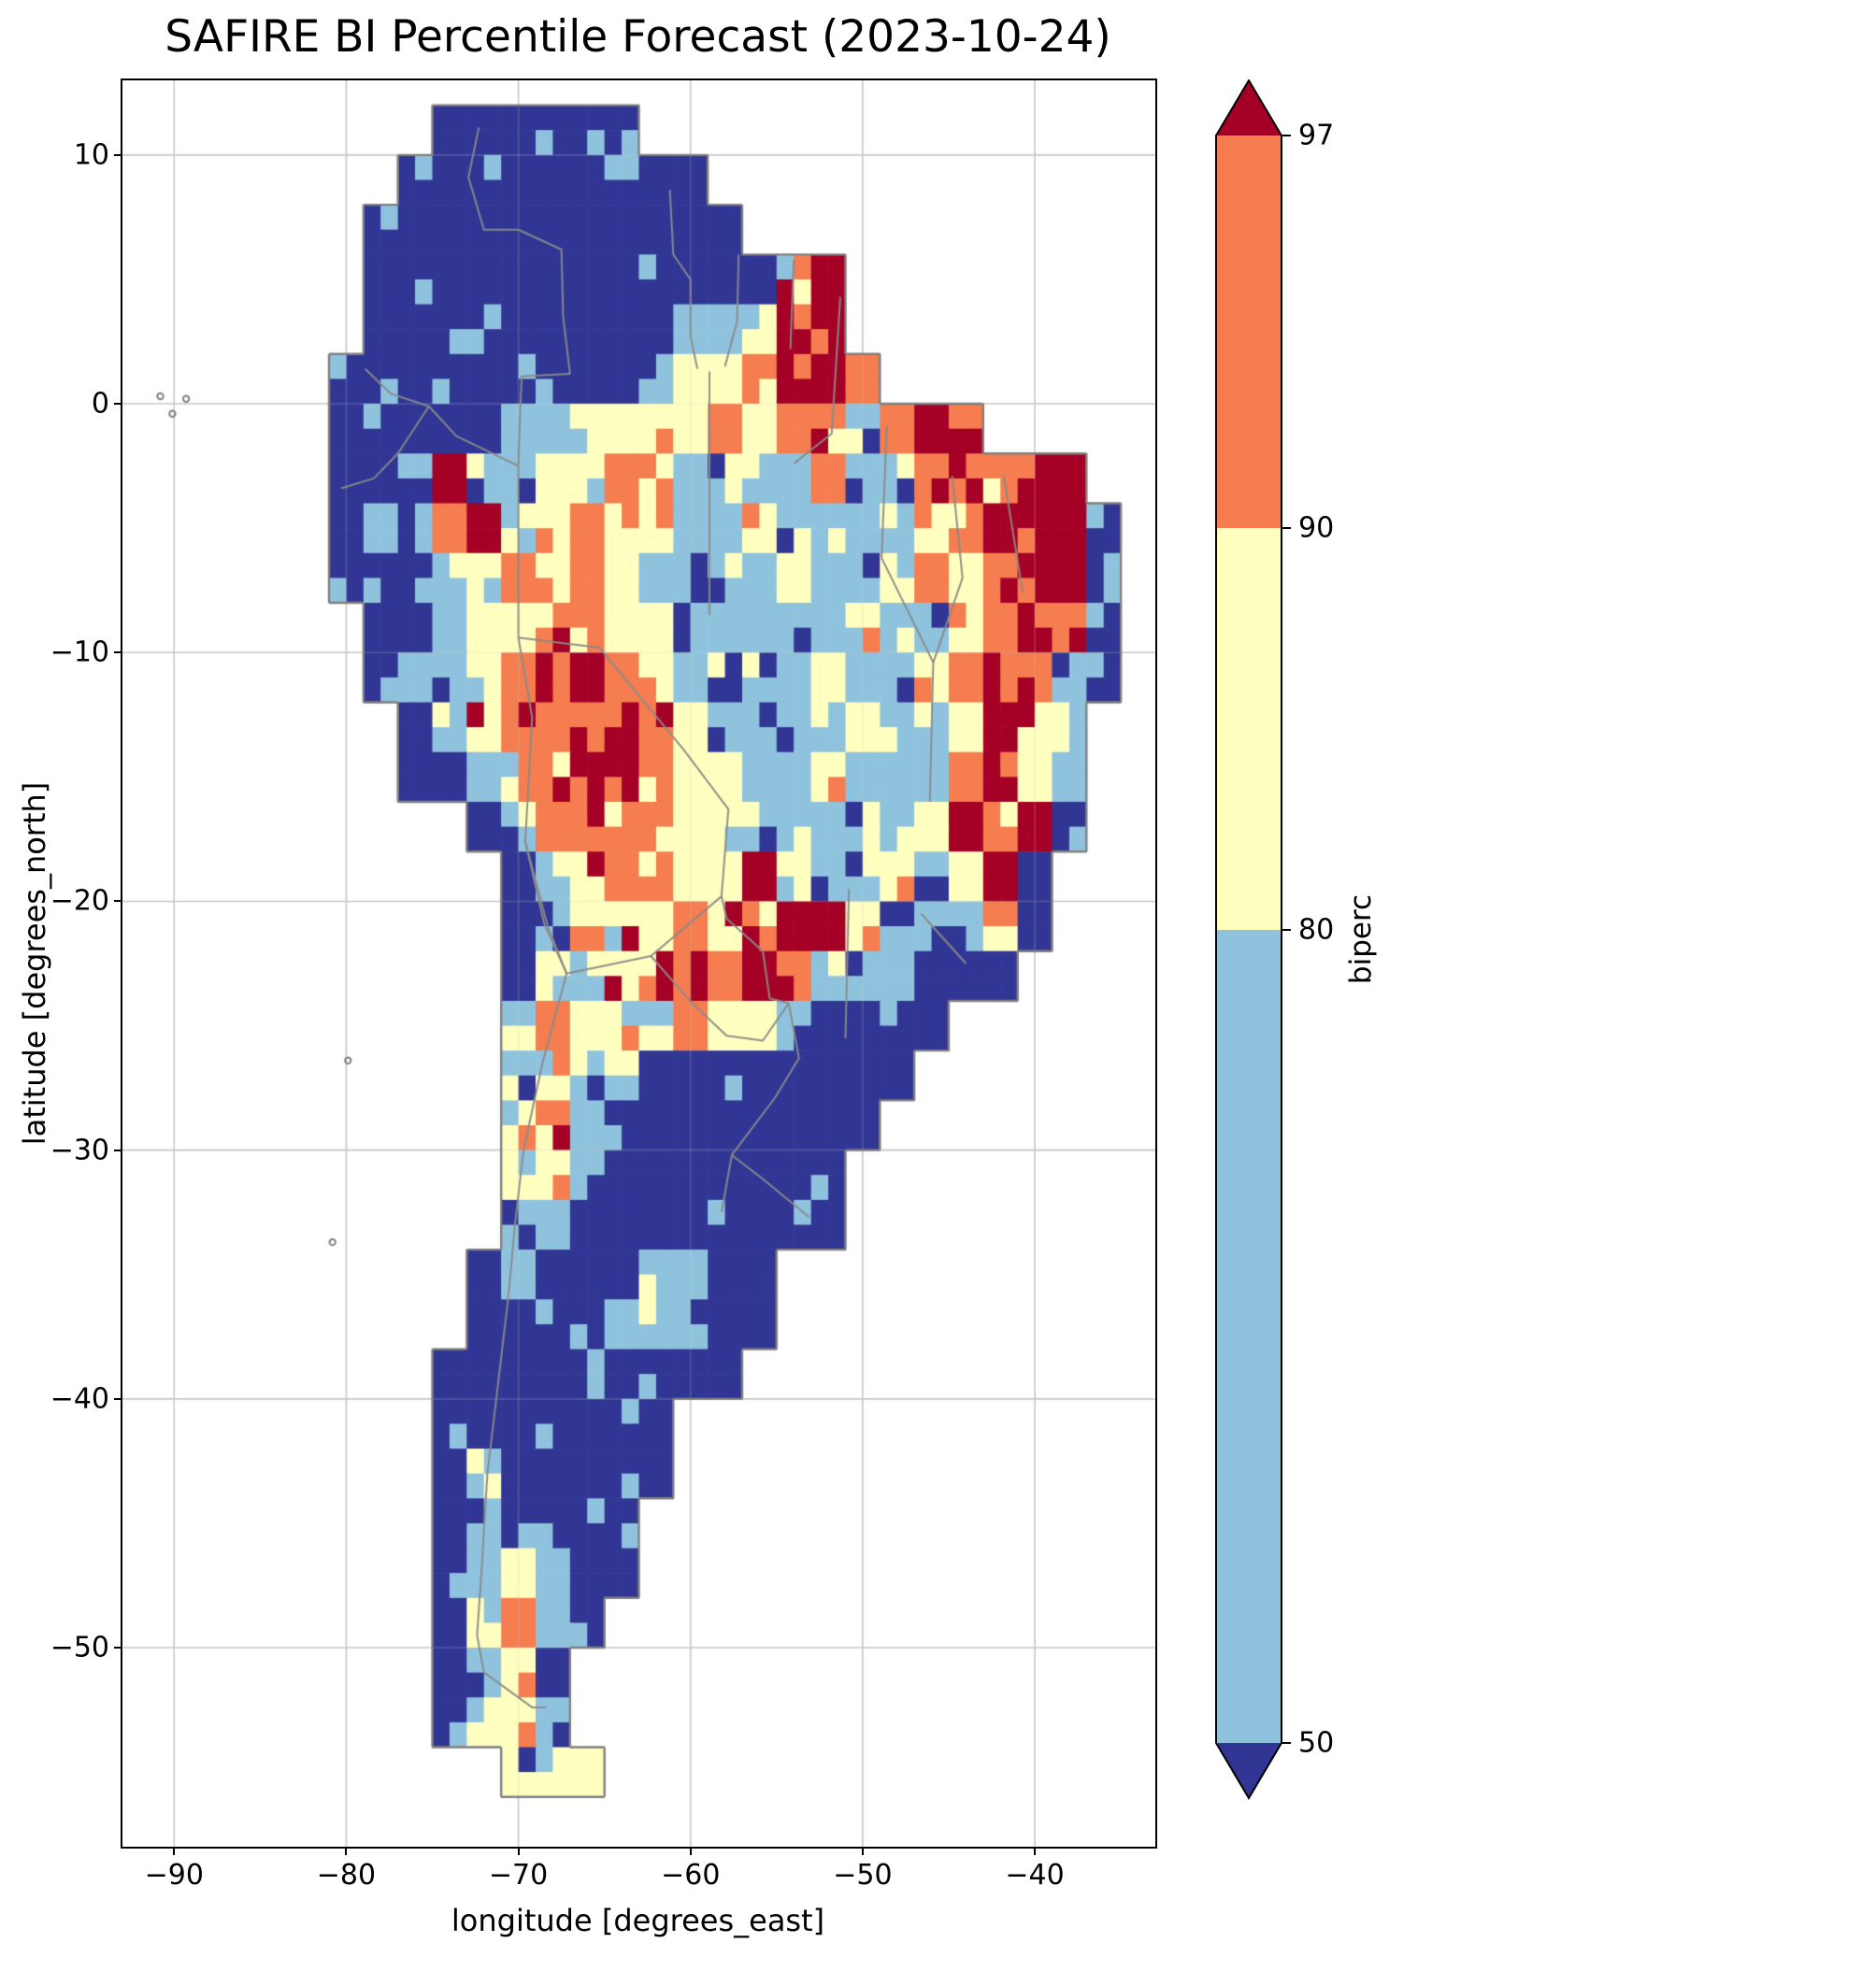 The height and width of the screenshot is (1971, 1876). Describe the element at coordinates (1249, 1770) in the screenshot. I see `colorbar-extend-below` at that location.